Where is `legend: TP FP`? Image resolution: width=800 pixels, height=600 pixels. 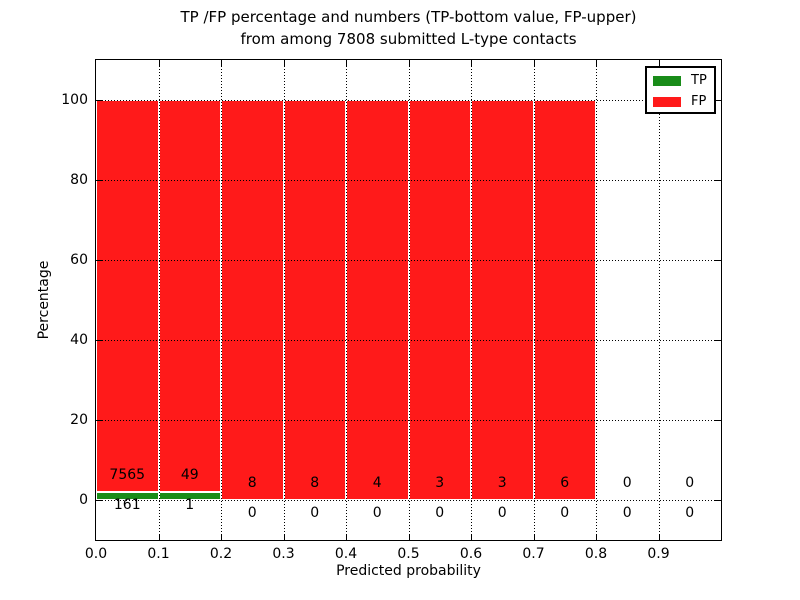 legend: TP FP is located at coordinates (680, 90).